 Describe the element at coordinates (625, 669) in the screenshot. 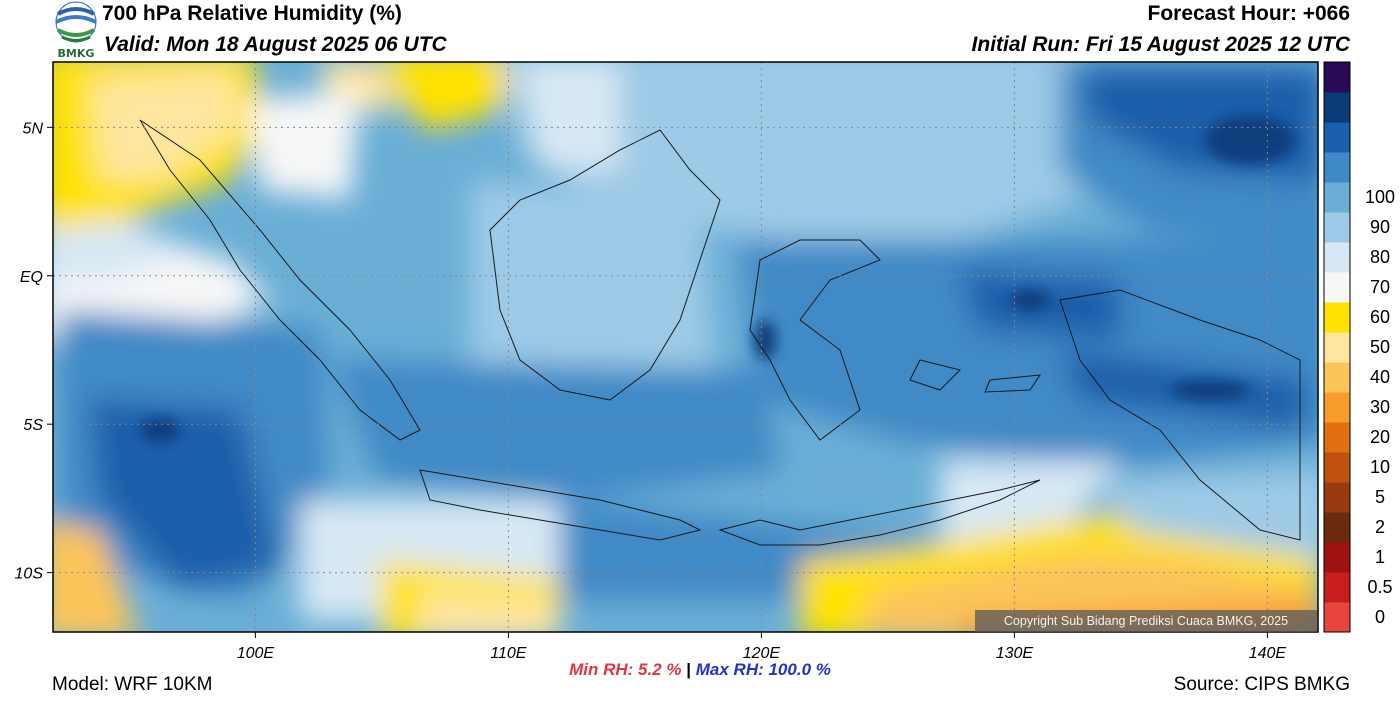

I see `min-rh: Min RH: 5.2 %` at that location.